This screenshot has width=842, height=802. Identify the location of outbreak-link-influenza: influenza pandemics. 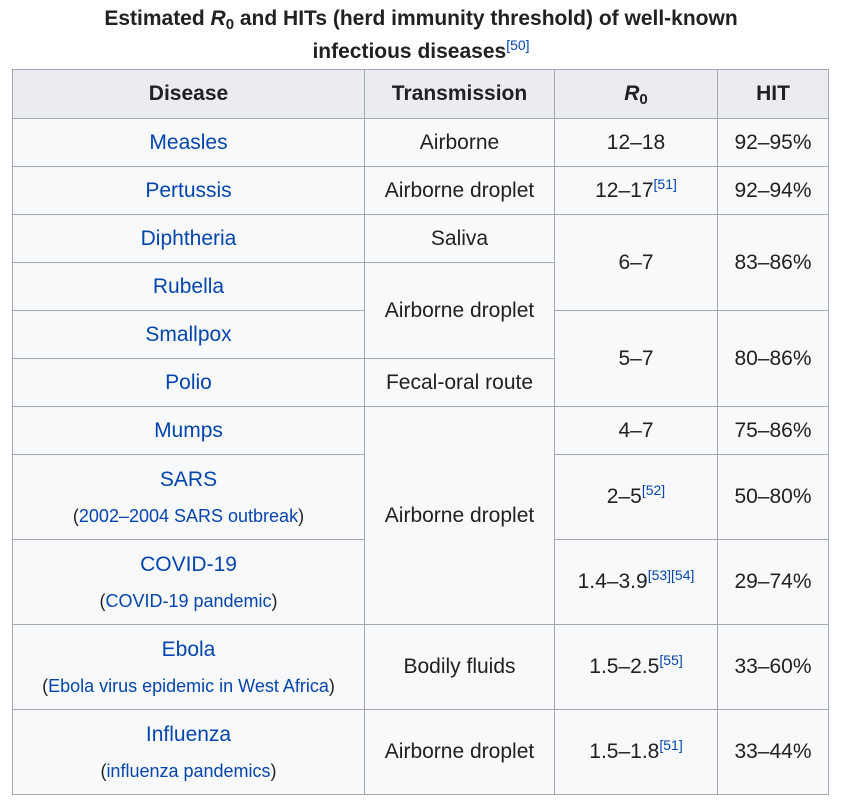
(188, 770).